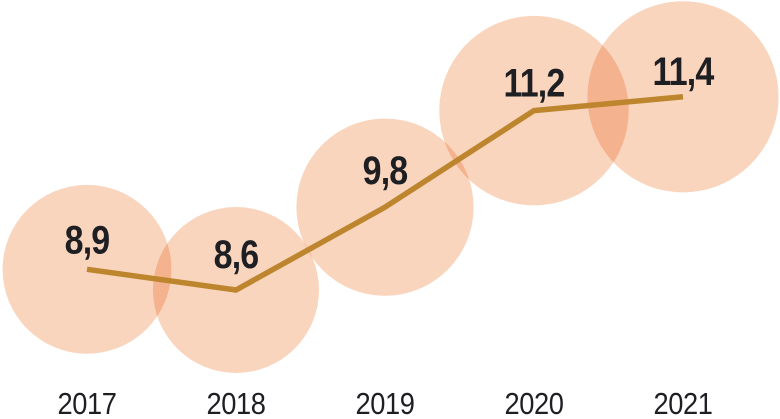 This screenshot has width=780, height=419. I want to click on value-label-2018: 8,6, so click(236, 253).